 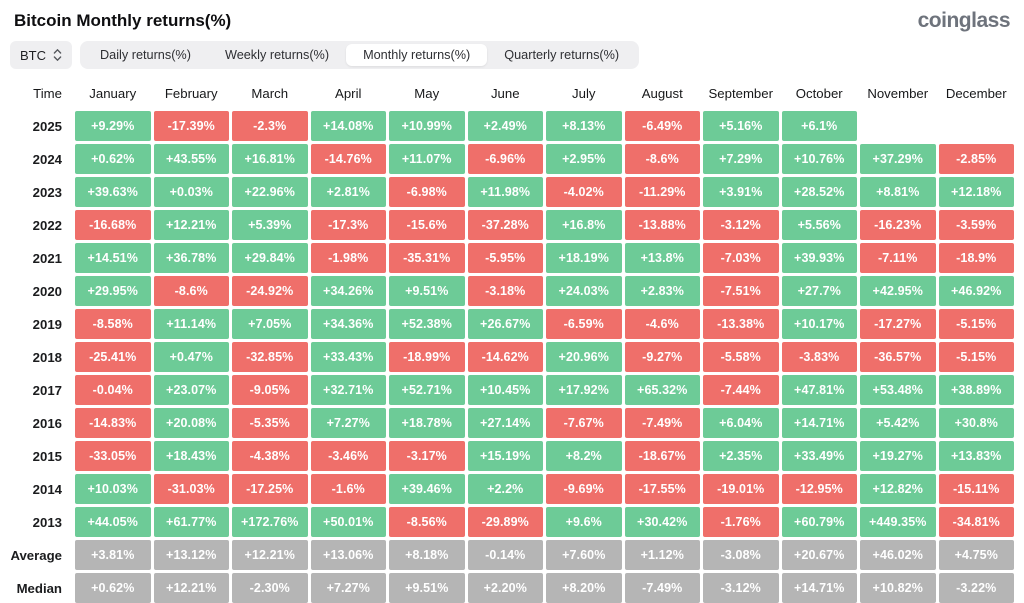 I want to click on return-cell: +27.14%, so click(x=505, y=423).